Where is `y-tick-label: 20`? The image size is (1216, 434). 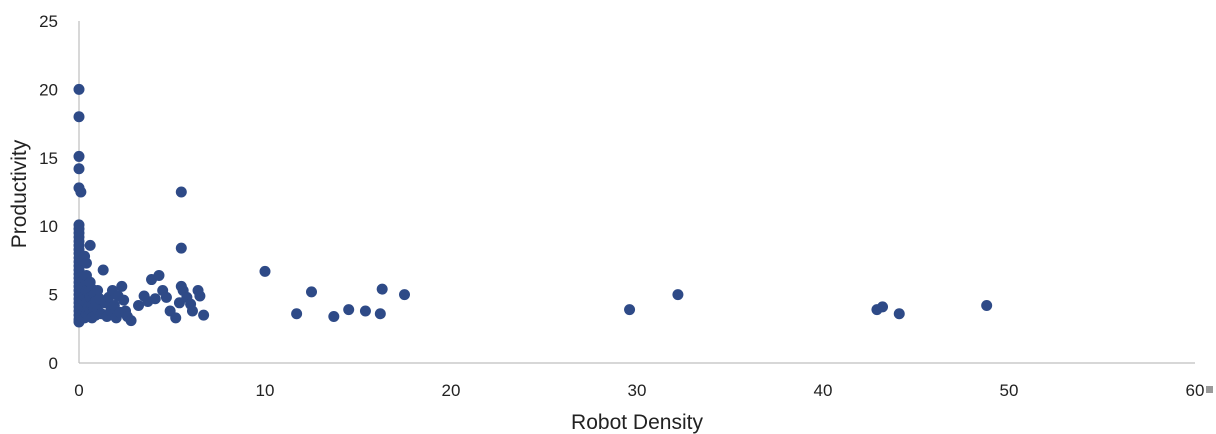 y-tick-label: 20 is located at coordinates (48, 89).